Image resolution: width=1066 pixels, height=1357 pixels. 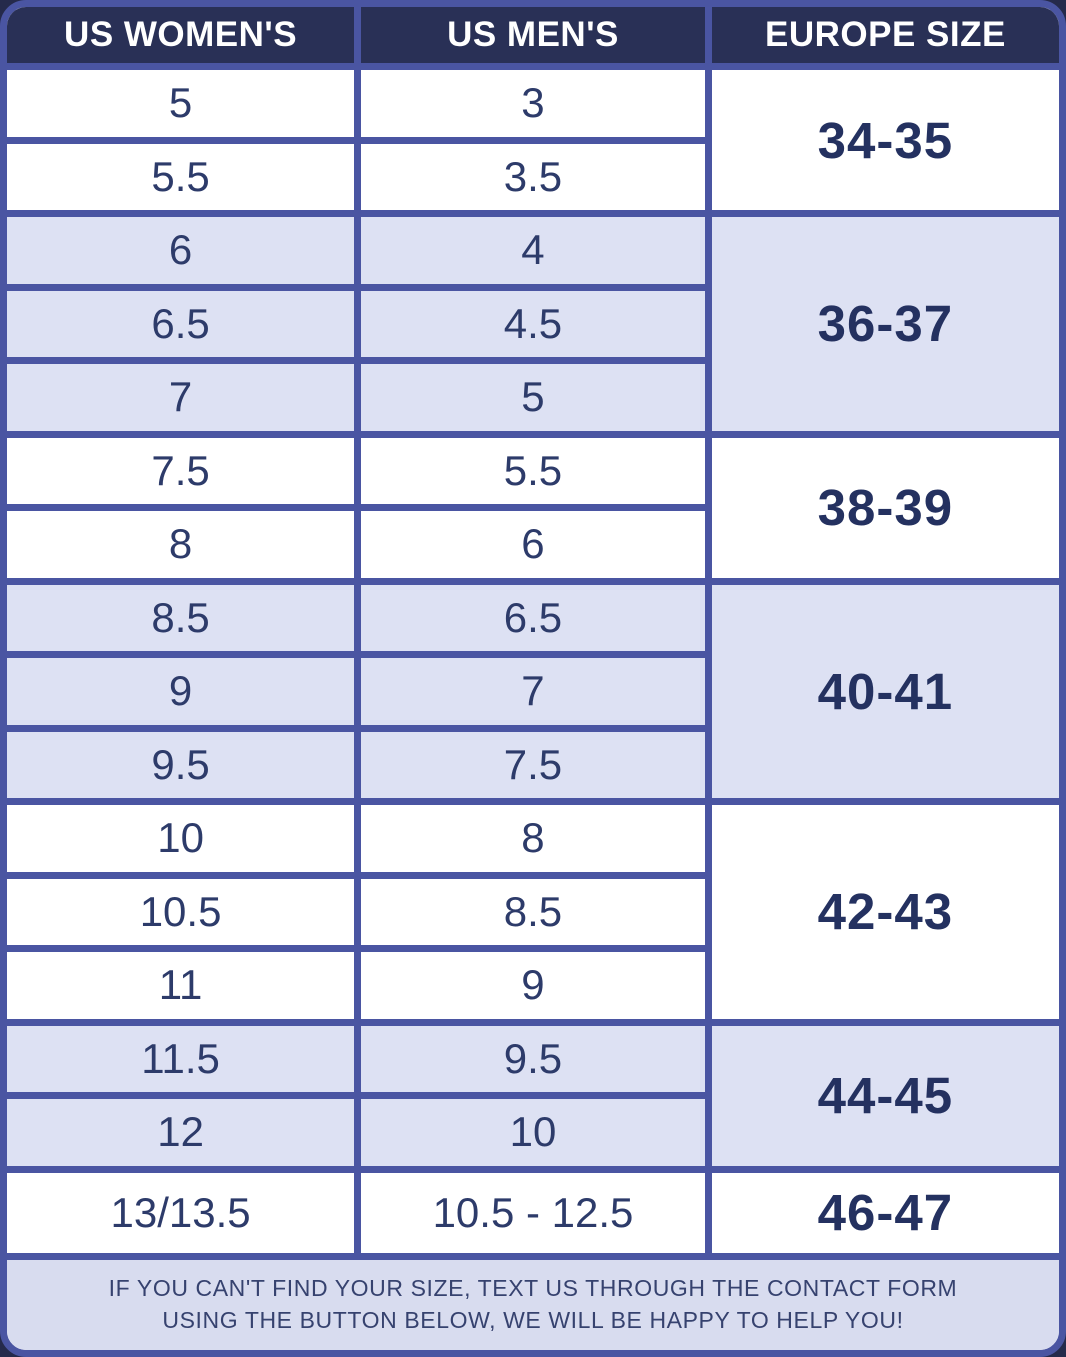 I want to click on us-womens-cell: 11, so click(x=184, y=985).